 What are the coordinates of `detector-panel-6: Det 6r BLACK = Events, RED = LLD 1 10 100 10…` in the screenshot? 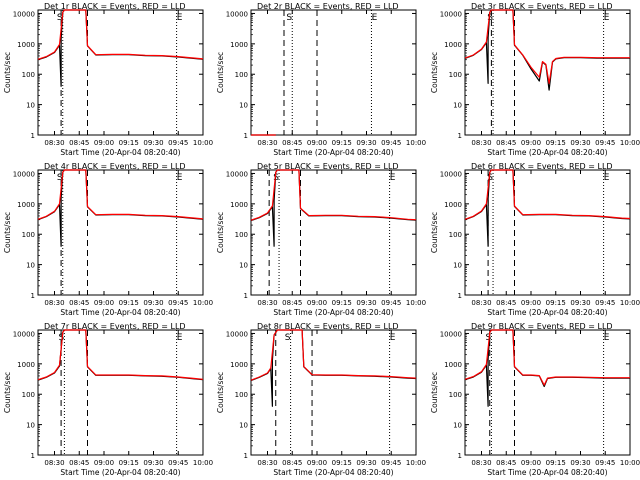 It's located at (535, 239).